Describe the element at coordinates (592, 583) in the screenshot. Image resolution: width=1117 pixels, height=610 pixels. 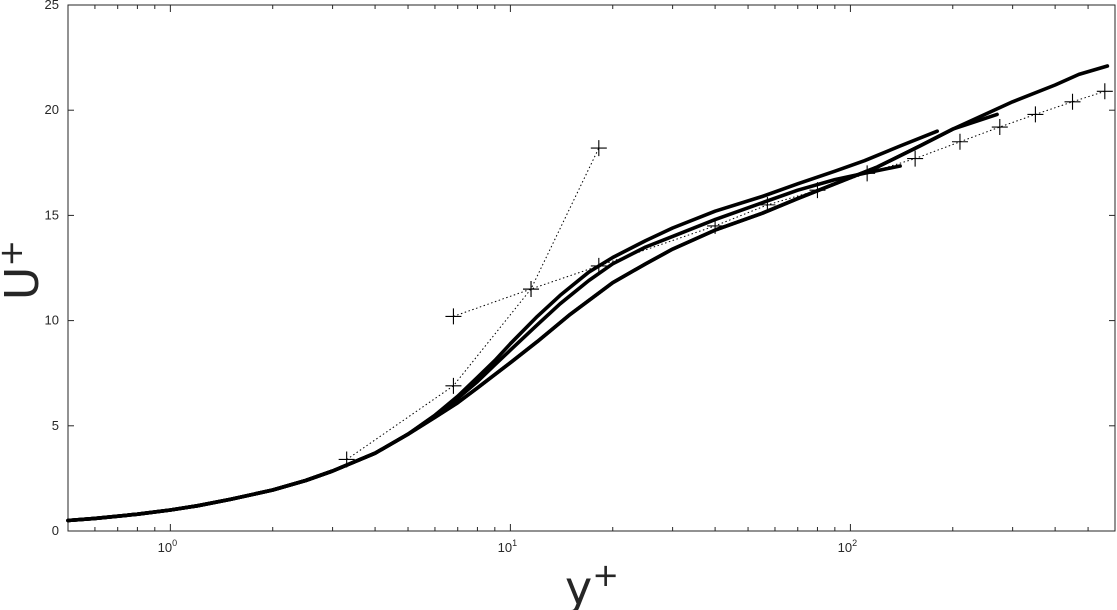
I see `x-axis-title: y+` at that location.